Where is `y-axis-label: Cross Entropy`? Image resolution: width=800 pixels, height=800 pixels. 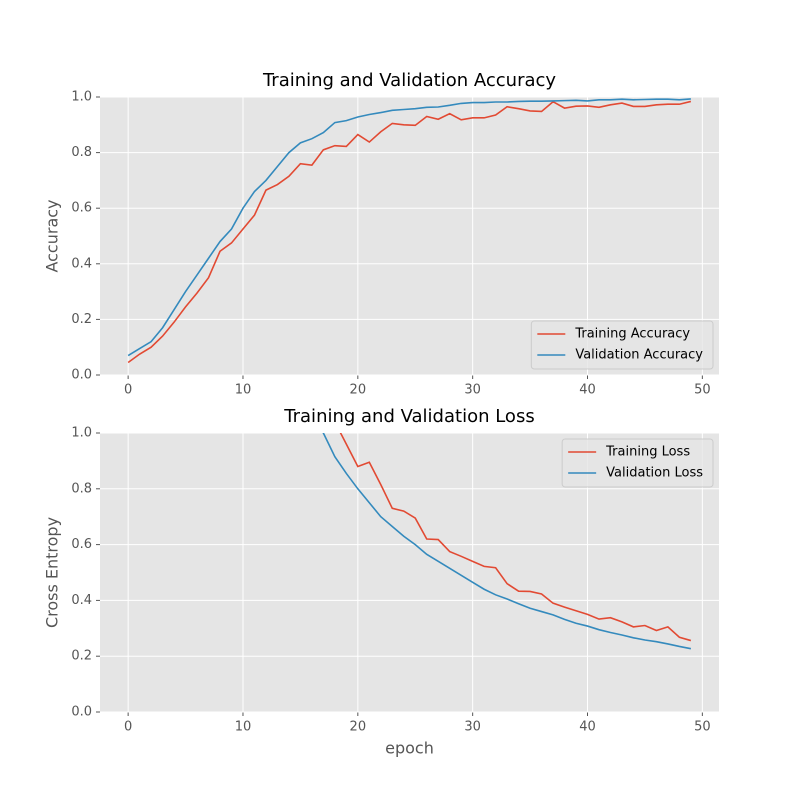 y-axis-label: Cross Entropy is located at coordinates (52, 572).